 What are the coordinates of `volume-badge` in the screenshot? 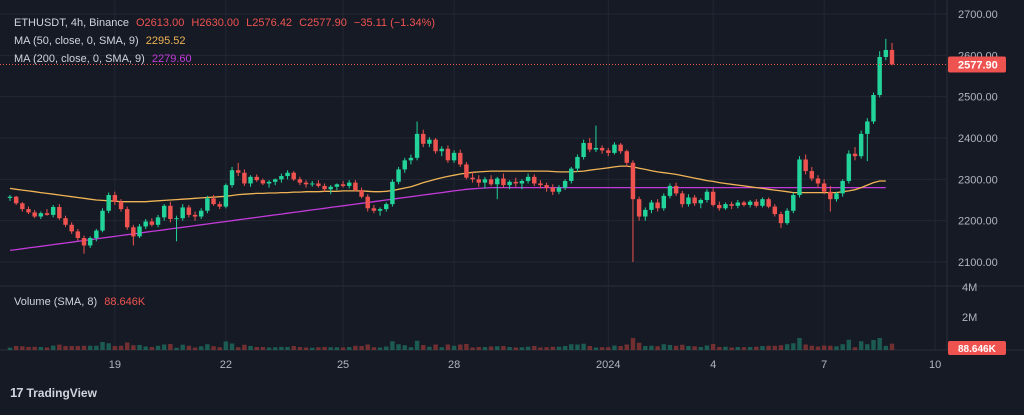 It's located at (977, 348).